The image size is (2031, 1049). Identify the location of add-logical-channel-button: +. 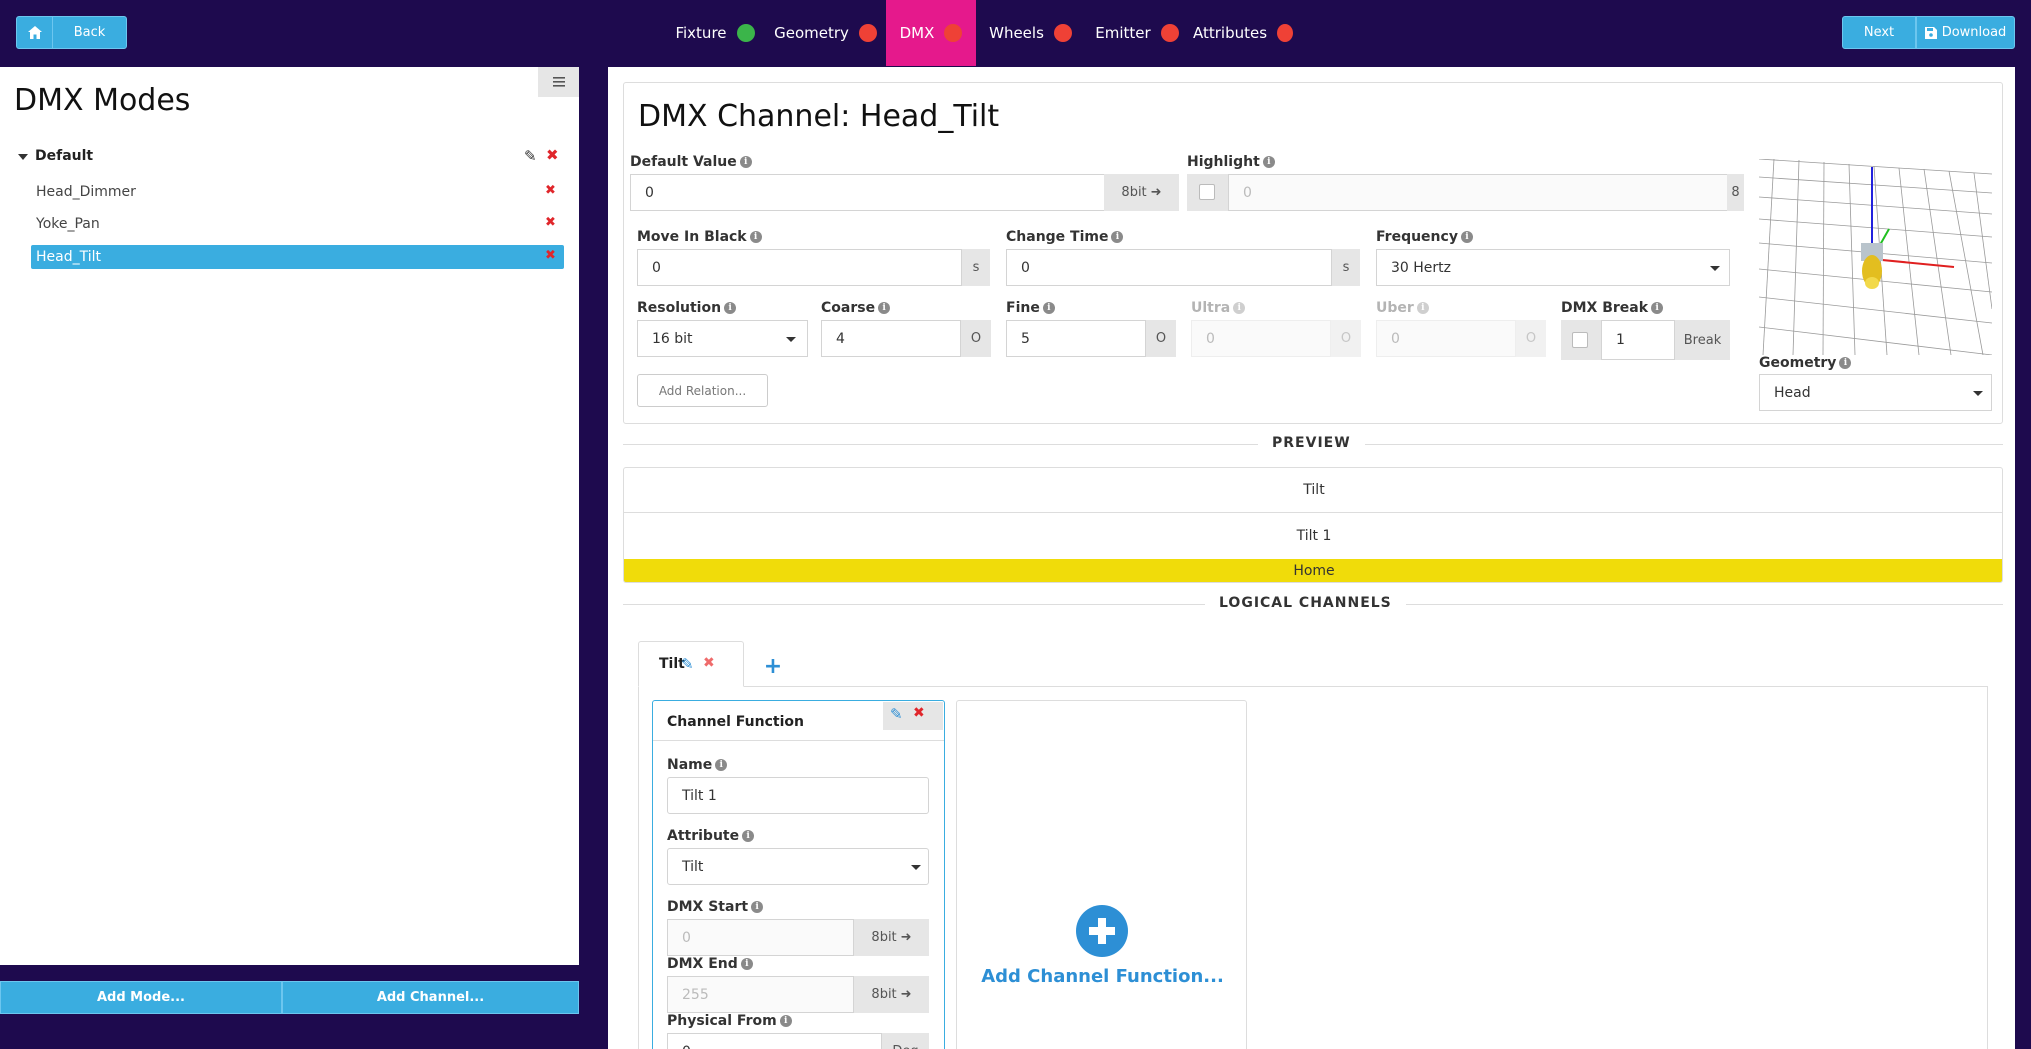
(773, 666).